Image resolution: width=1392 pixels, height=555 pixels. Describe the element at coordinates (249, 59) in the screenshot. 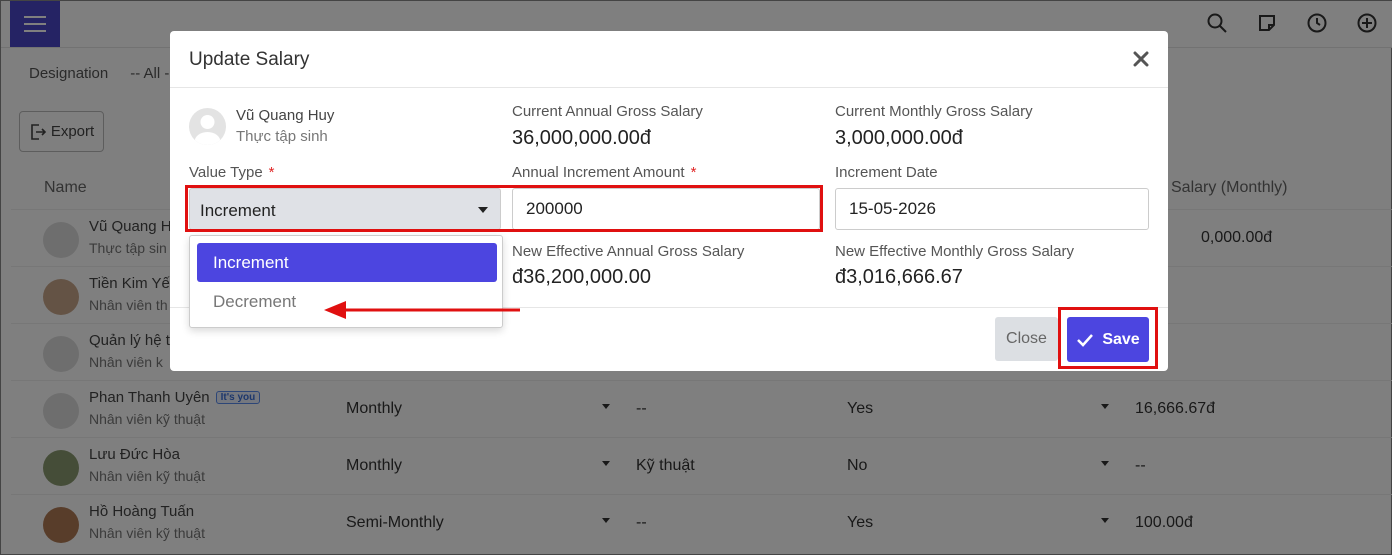

I see `modal-title: Update Salary` at that location.